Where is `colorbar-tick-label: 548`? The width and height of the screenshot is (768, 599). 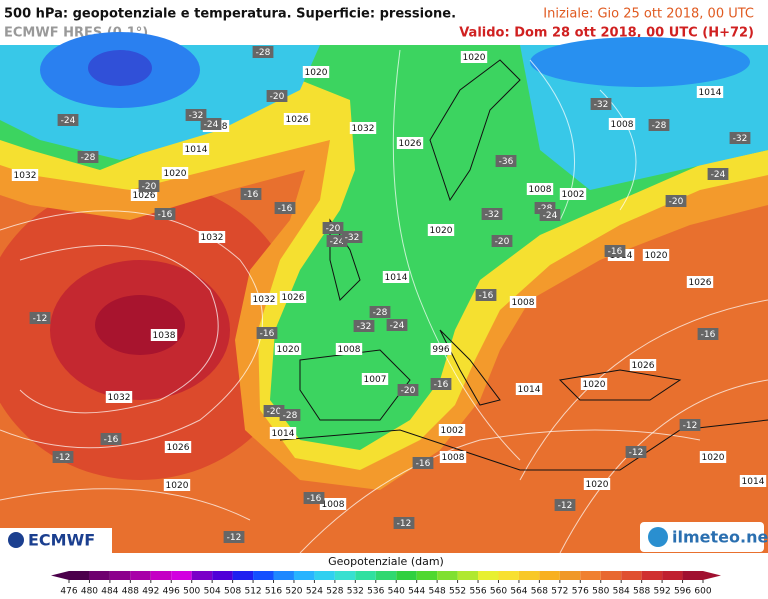 colorbar-tick-label: 548 is located at coordinates (437, 592).